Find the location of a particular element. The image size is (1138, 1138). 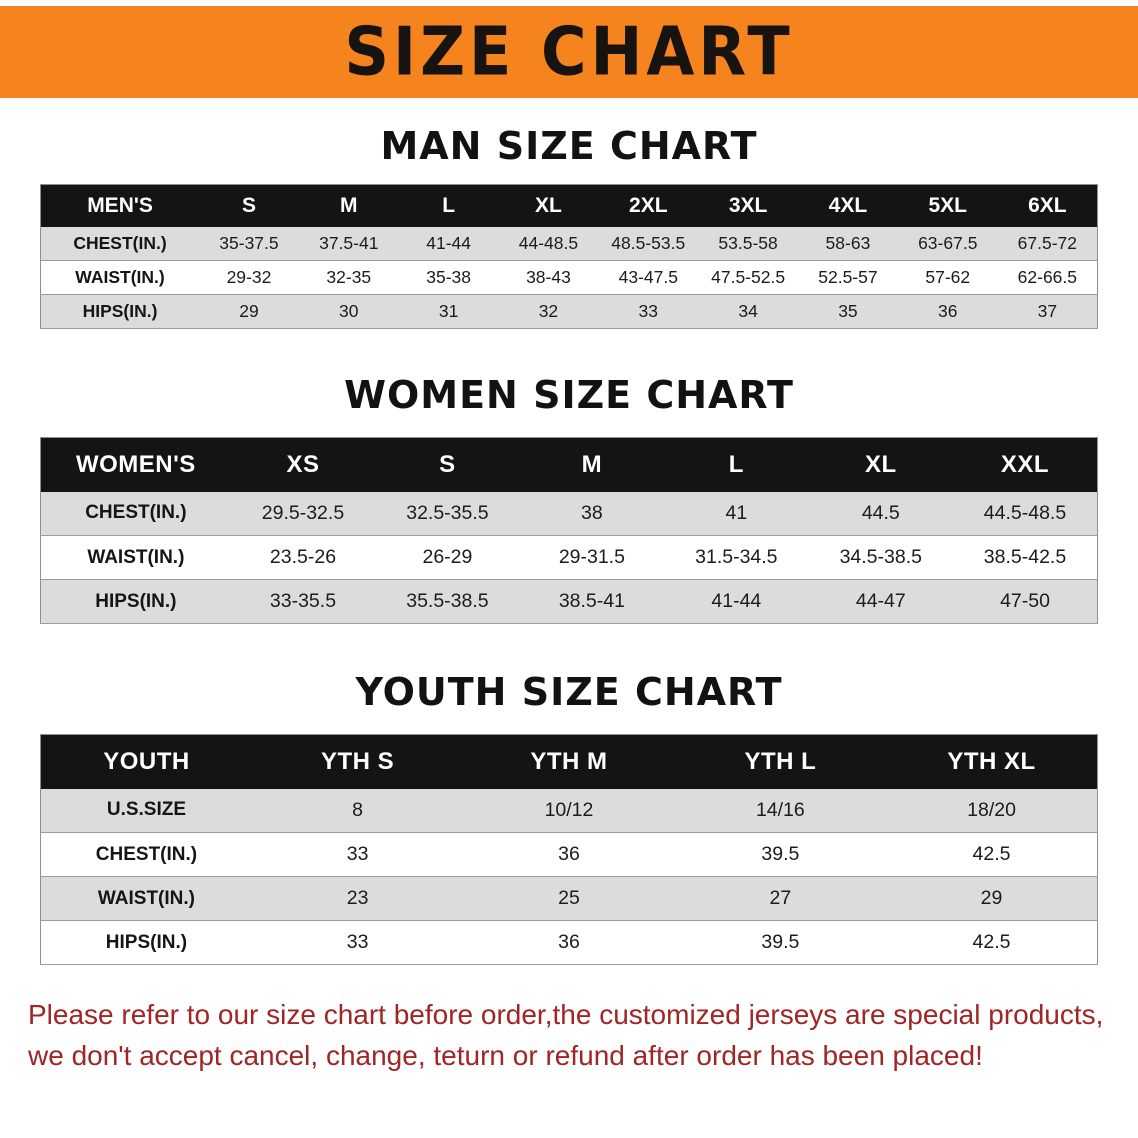

size-value-cell: 32.5-35.5 is located at coordinates (447, 512).